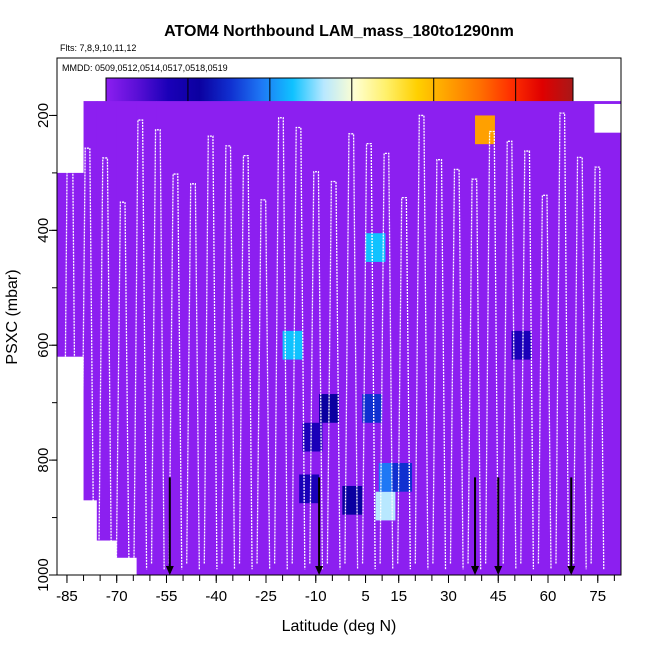  Describe the element at coordinates (316, 596) in the screenshot. I see `x-tick-label: -10` at that location.